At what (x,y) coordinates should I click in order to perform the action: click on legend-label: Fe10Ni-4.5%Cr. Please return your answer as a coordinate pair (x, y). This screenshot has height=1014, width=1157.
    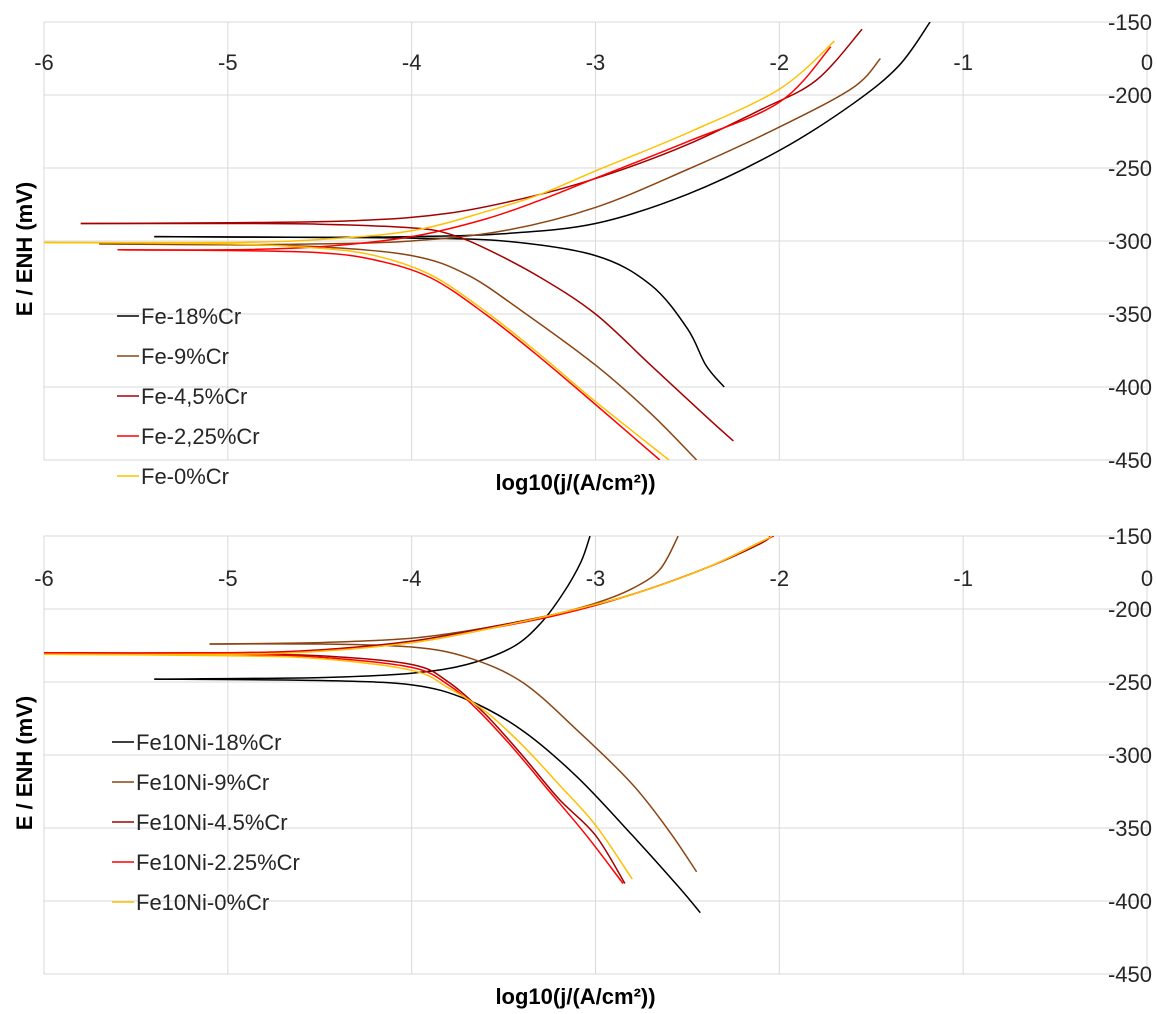
    Looking at the image, I should click on (212, 822).